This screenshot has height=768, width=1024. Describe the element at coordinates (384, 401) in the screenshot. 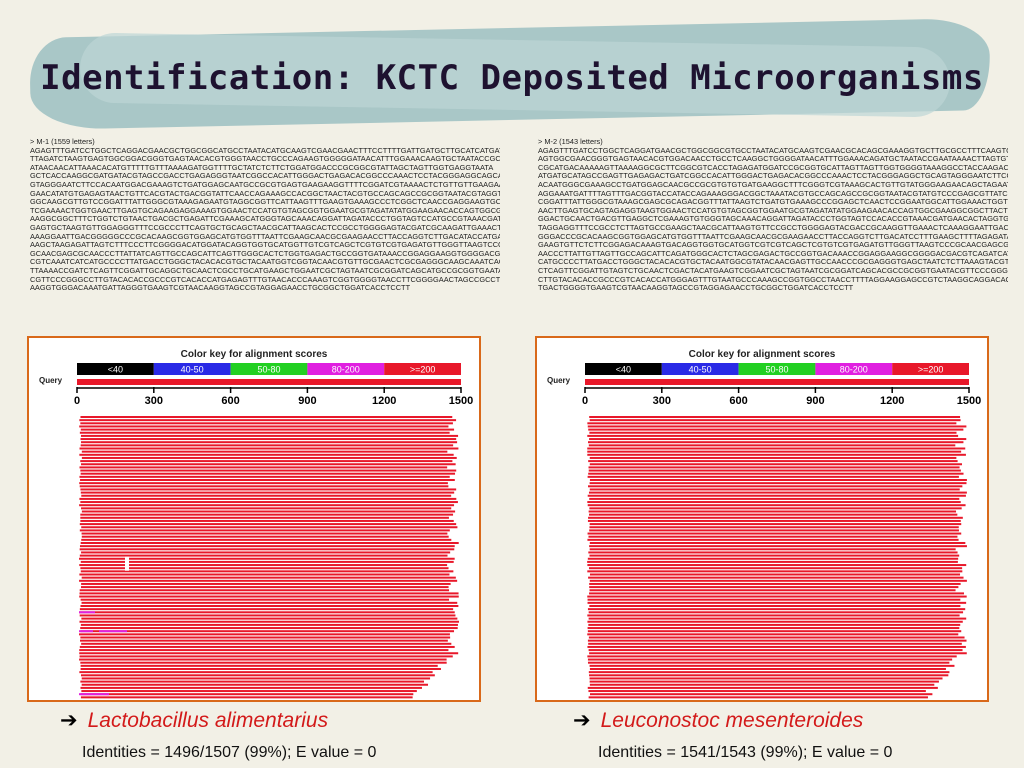

I see `axis-tick-label: 1200` at that location.